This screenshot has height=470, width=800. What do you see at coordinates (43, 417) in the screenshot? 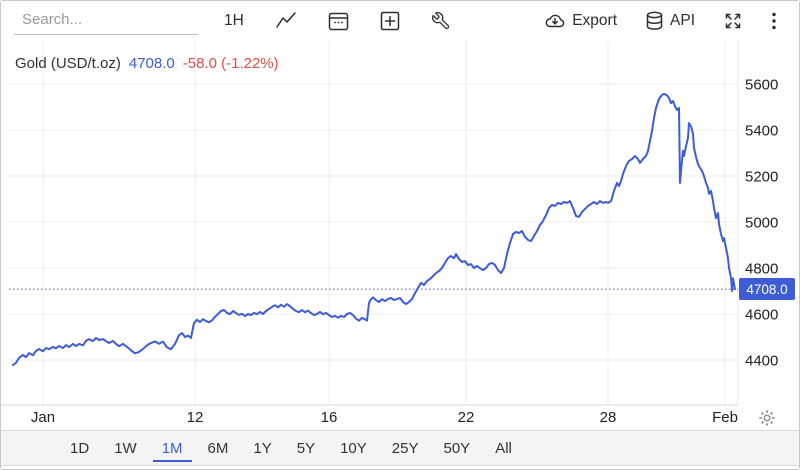
I see `x-axis-label: Jan` at bounding box center [43, 417].